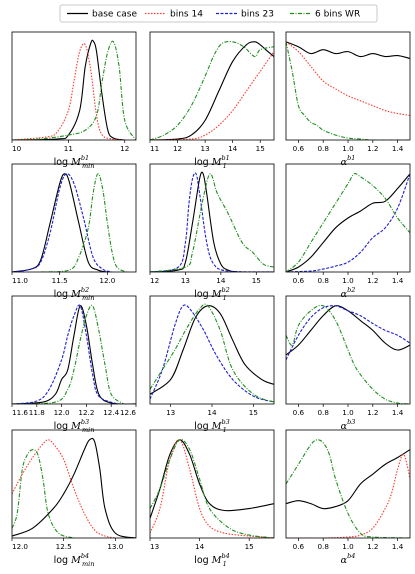  I want to click on panel-1-1: 10 11 12 log Mb1 min, so click(74, 100).